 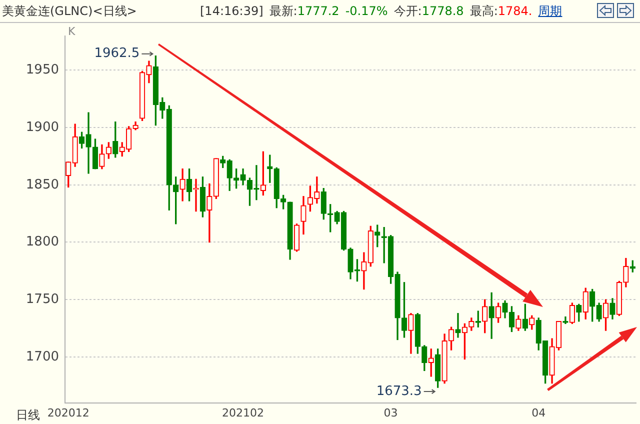 What do you see at coordinates (69, 11) in the screenshot?
I see `chart-title: 美黄金连(GLNC)<日线>` at bounding box center [69, 11].